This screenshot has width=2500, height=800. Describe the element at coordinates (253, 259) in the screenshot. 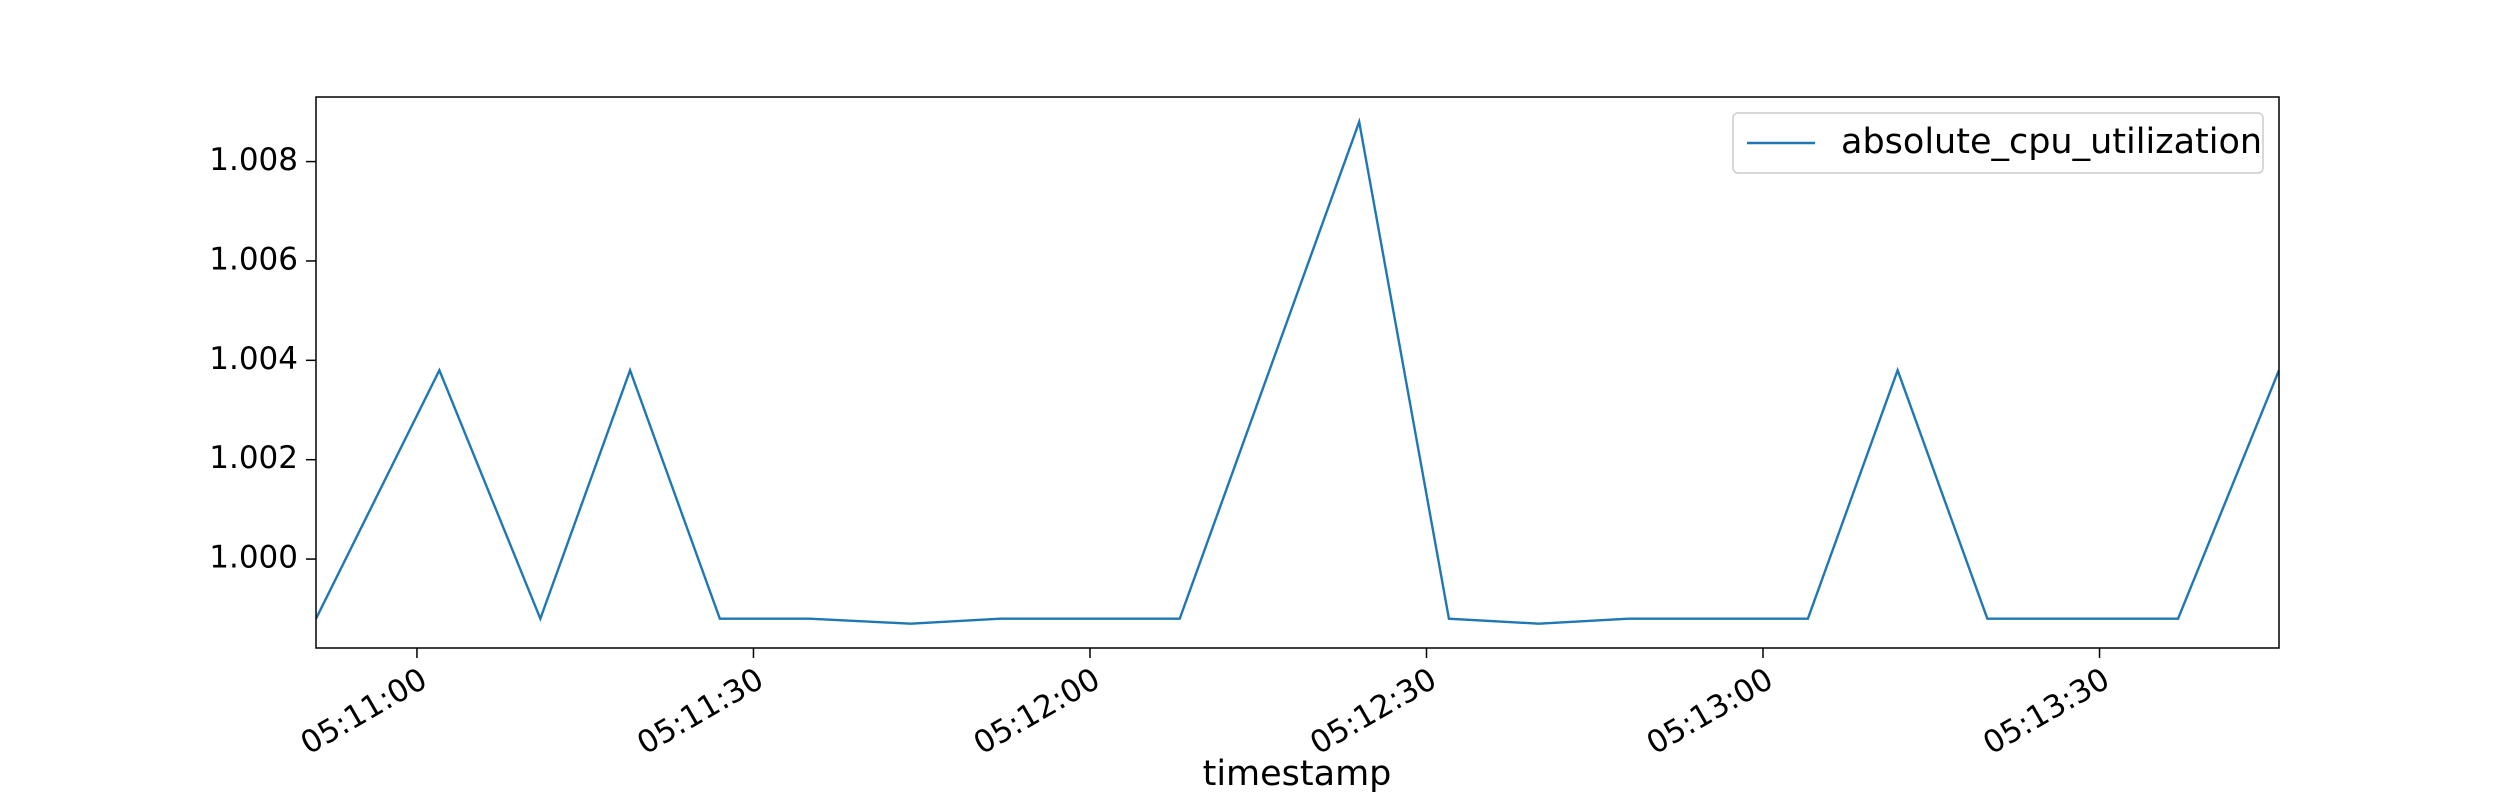

I see `y-tick-label: 1.006` at that location.